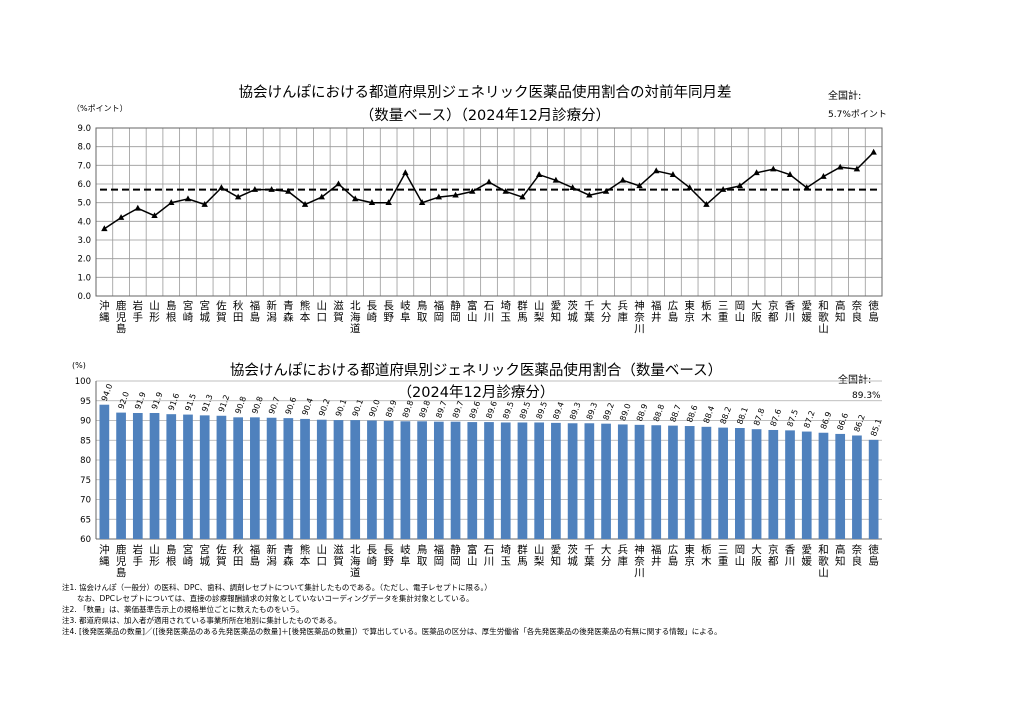 The height and width of the screenshot is (724, 1024). Describe the element at coordinates (455, 311) in the screenshot. I see `chart1-x-tick-label: 静岡` at that location.